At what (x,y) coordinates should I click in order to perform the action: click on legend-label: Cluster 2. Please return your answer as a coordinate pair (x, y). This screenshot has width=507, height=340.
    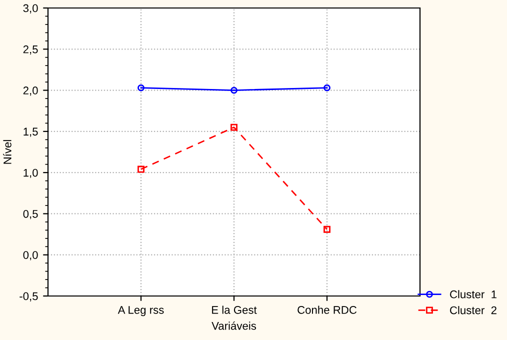
    Looking at the image, I should click on (473, 310).